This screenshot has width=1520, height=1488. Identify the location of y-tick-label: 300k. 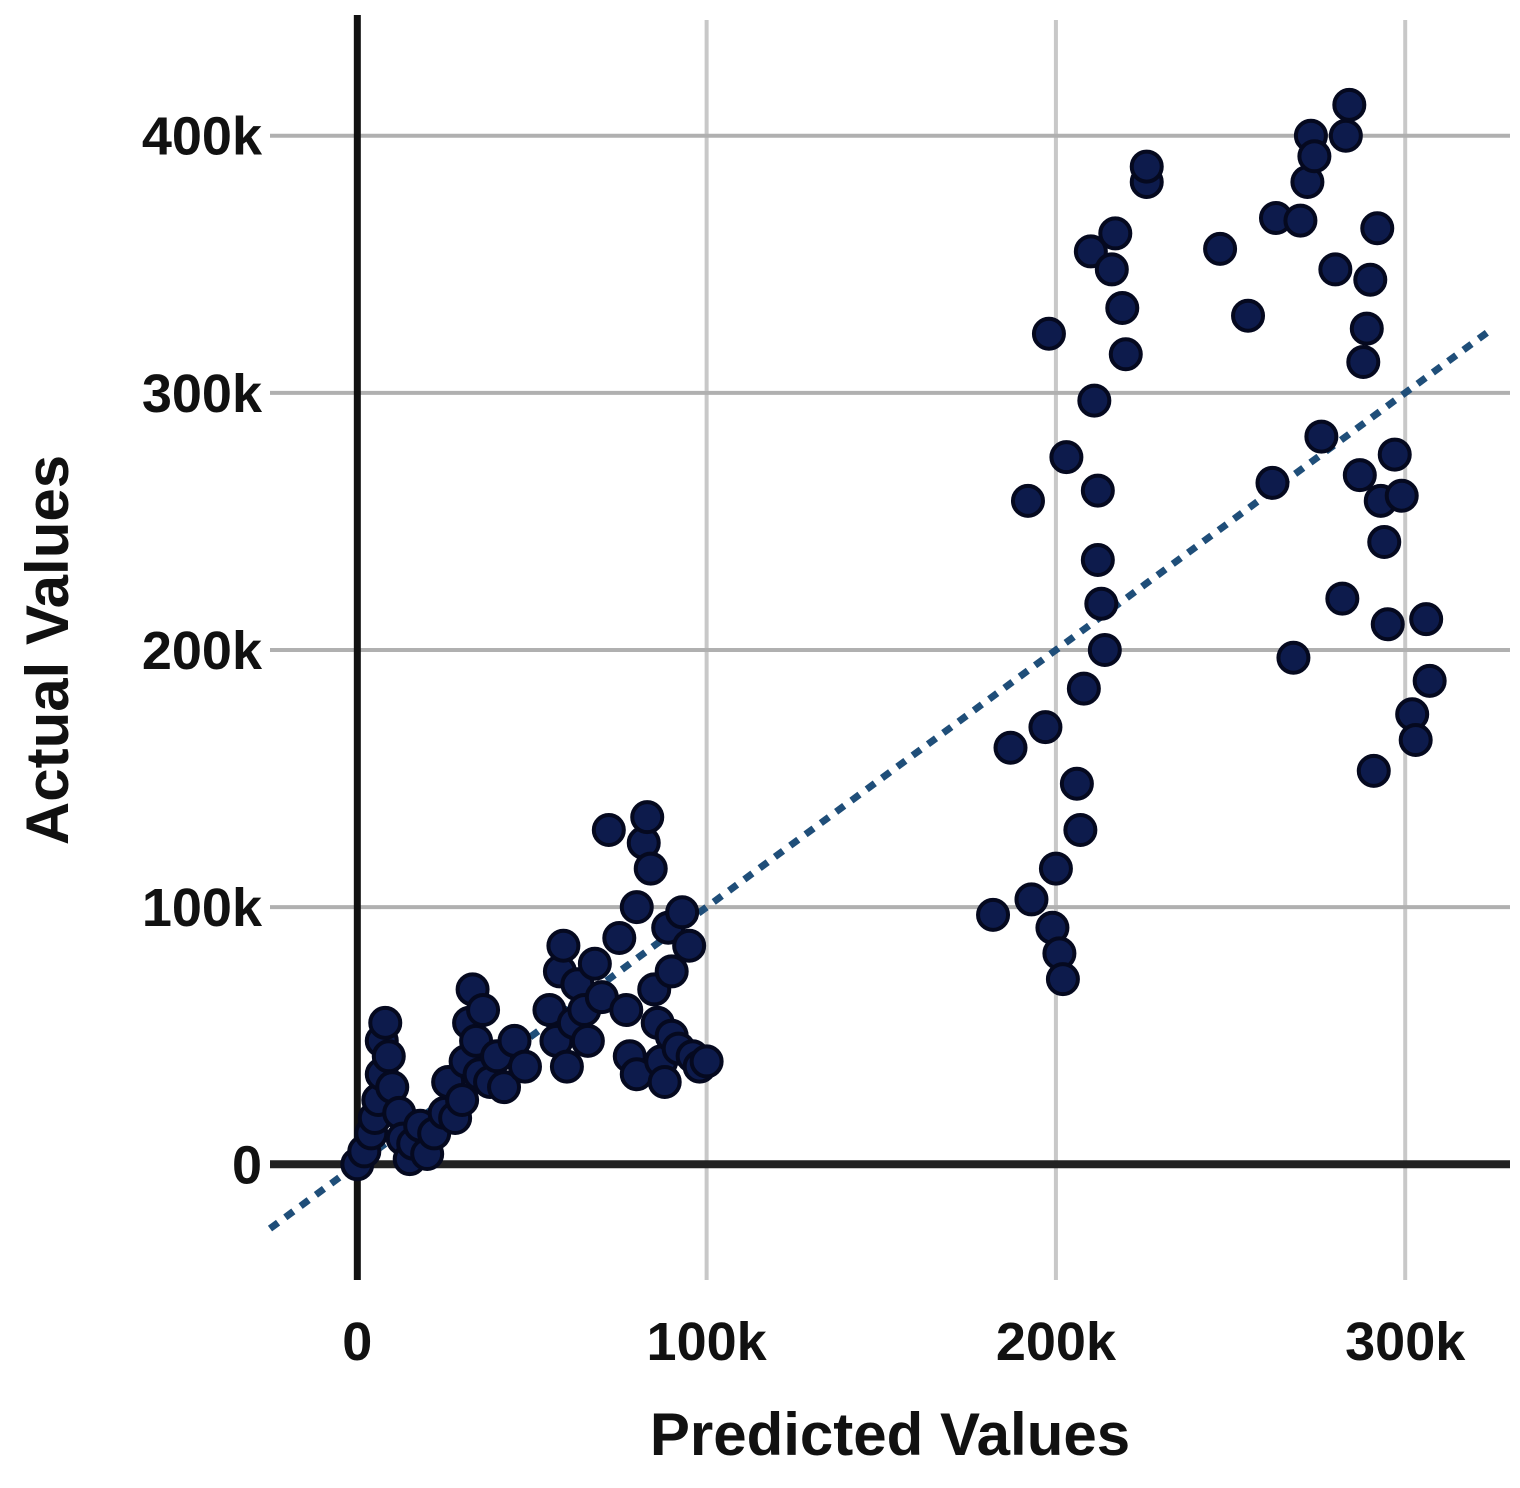
(202, 394).